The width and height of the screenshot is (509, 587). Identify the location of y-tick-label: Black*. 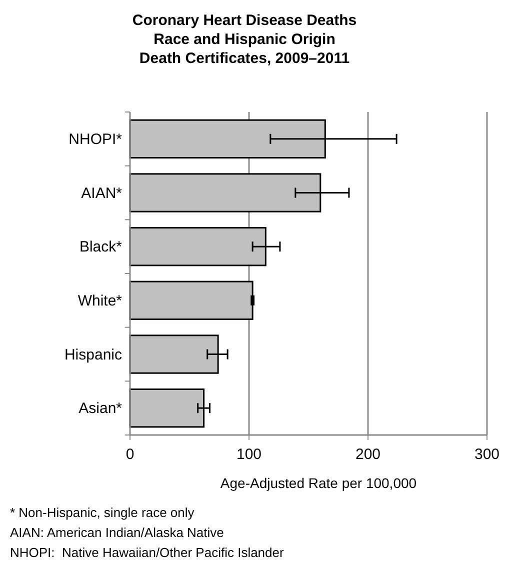
(100, 247).